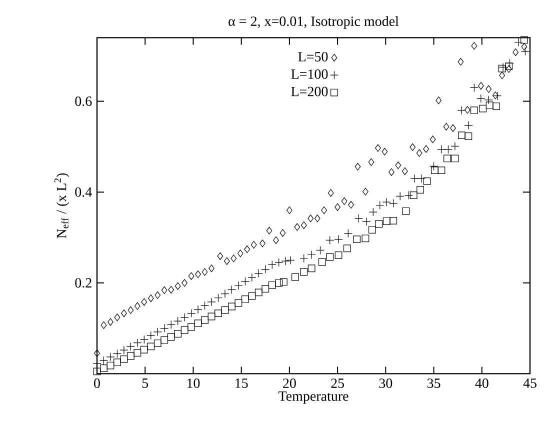 Image resolution: width=552 pixels, height=437 pixels. What do you see at coordinates (313, 398) in the screenshot?
I see `x-axis-title: Temperature` at bounding box center [313, 398].